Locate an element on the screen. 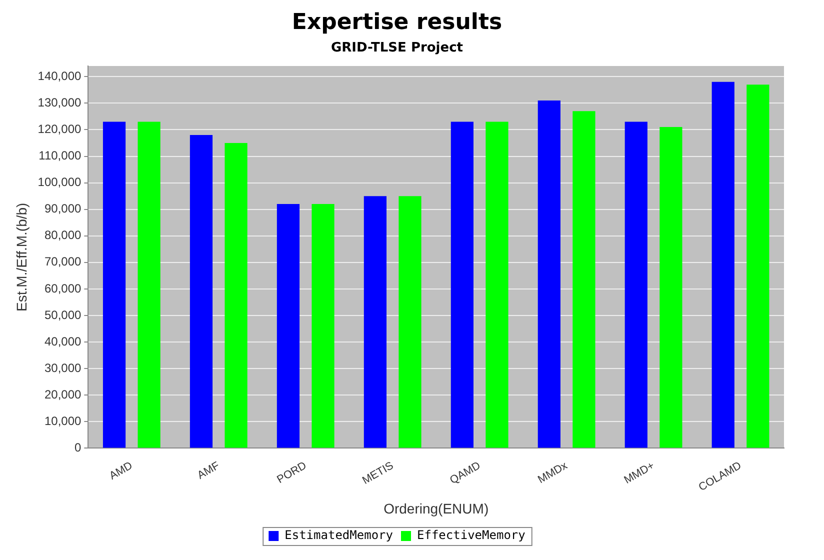  y-axis-title: Est.M./Eff.M.(b/b) is located at coordinates (21, 257).